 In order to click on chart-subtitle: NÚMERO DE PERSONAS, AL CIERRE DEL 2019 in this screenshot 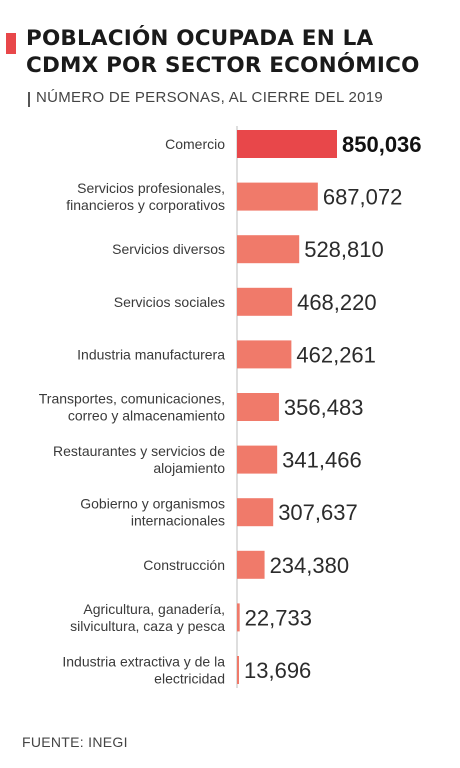, I will do `click(210, 97)`.